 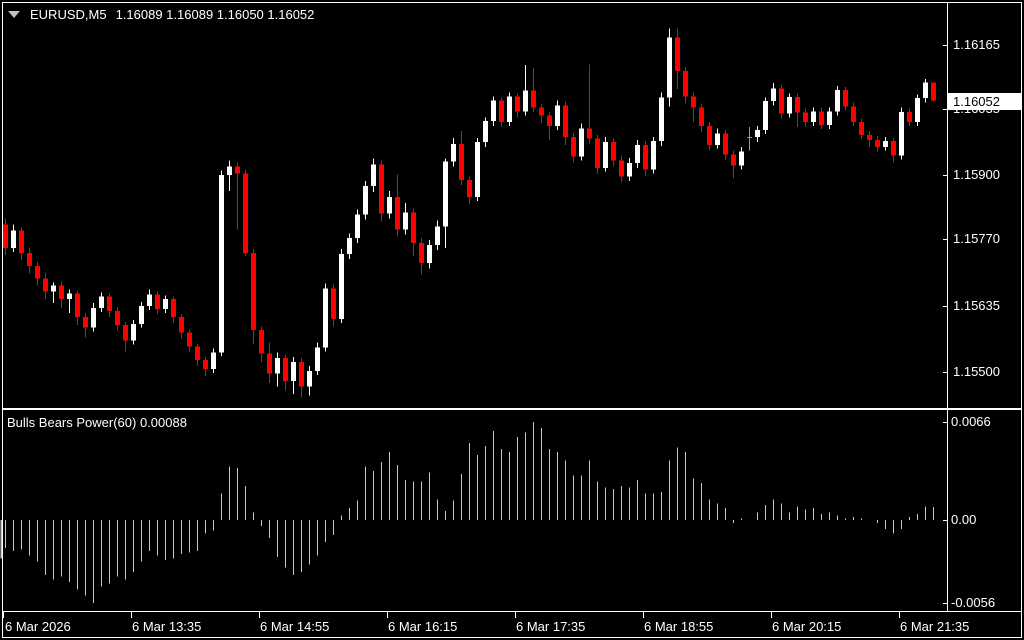 I want to click on time-axis-label: 6 Mar 18:55, so click(x=679, y=626).